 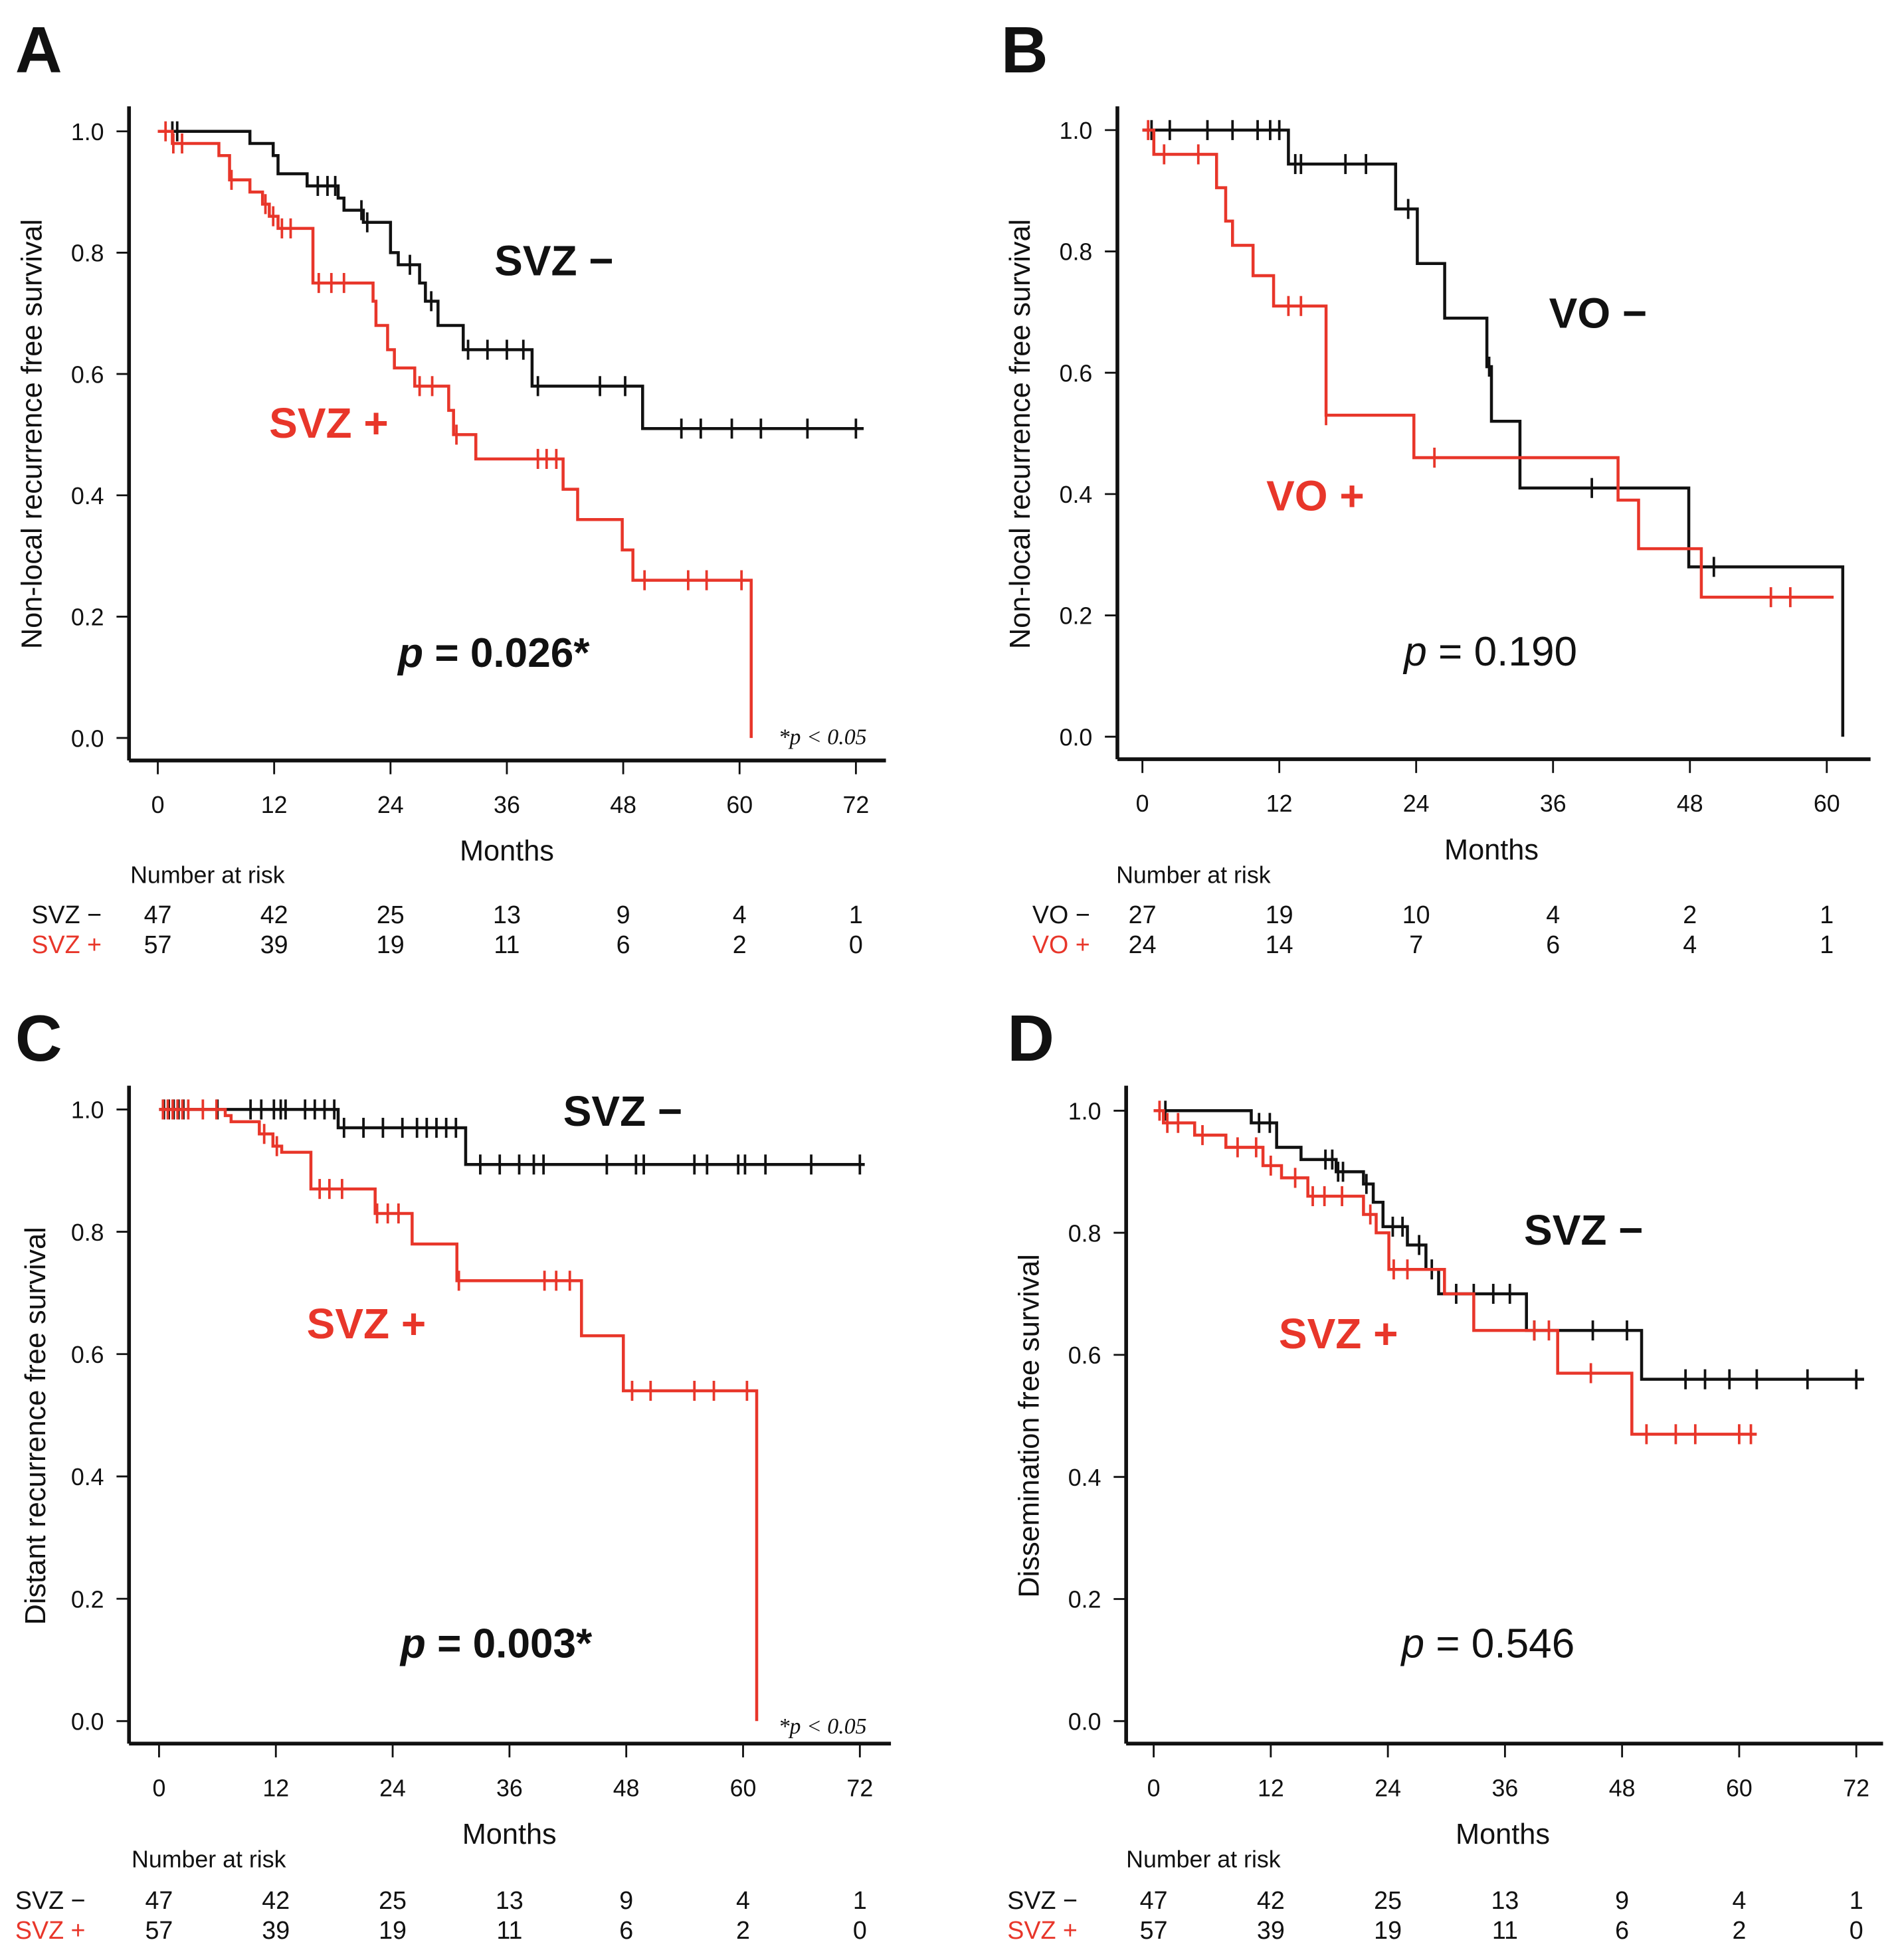 What do you see at coordinates (1508, 1245) in the screenshot?
I see `survival-curve-minus` at bounding box center [1508, 1245].